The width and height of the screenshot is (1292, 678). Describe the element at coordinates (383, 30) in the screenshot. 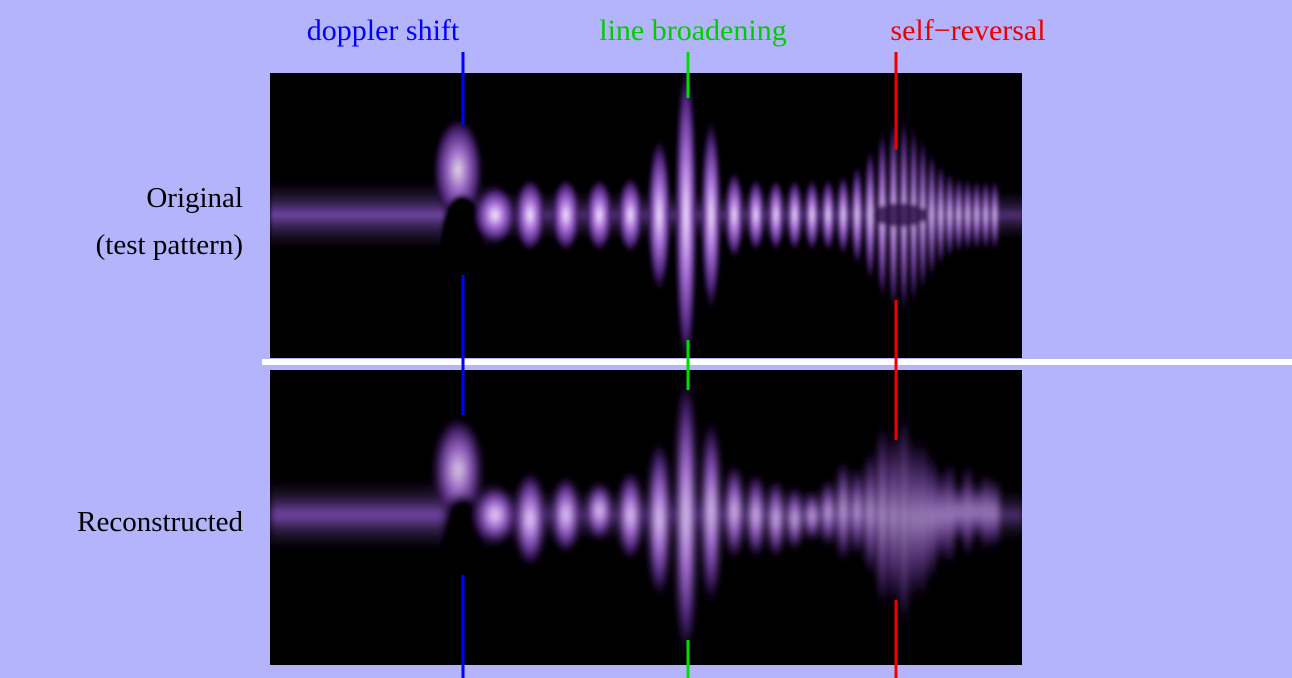

I see `doppler-label: doppler shift` at that location.